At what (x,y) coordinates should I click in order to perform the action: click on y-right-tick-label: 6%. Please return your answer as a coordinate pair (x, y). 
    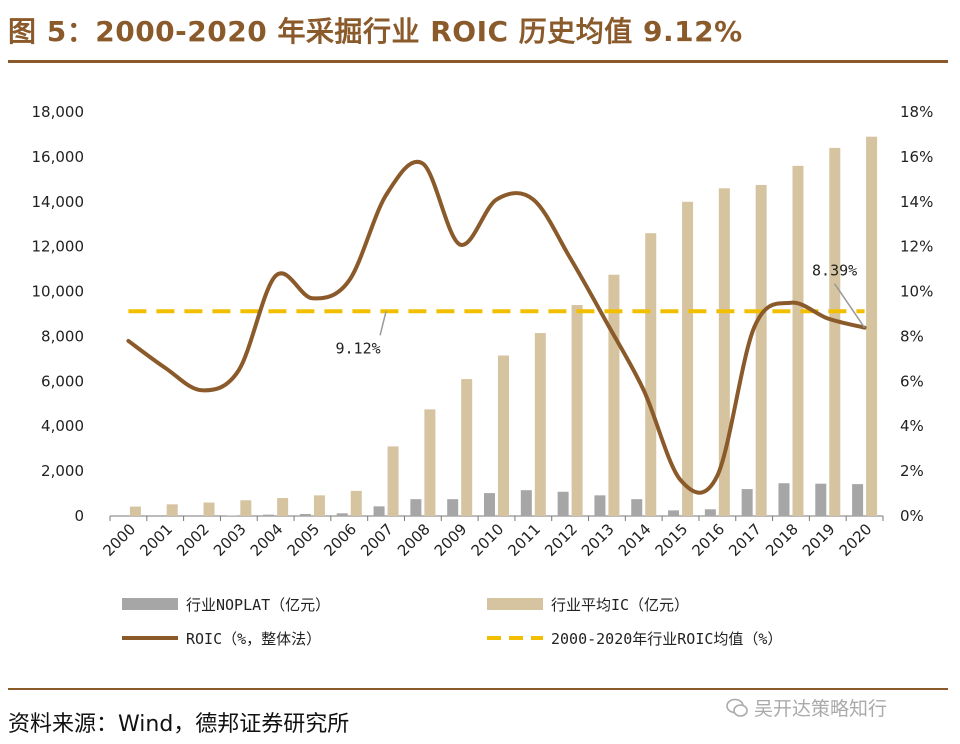
    Looking at the image, I should click on (912, 381).